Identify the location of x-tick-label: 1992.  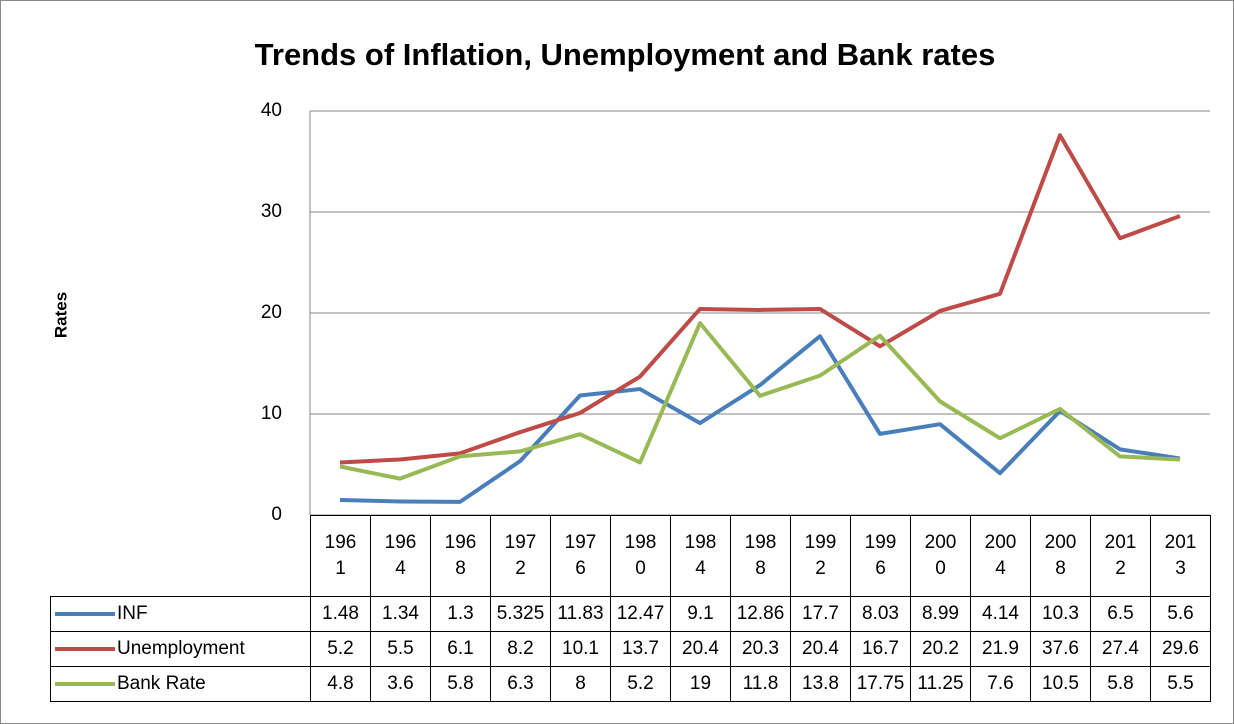
(820, 556).